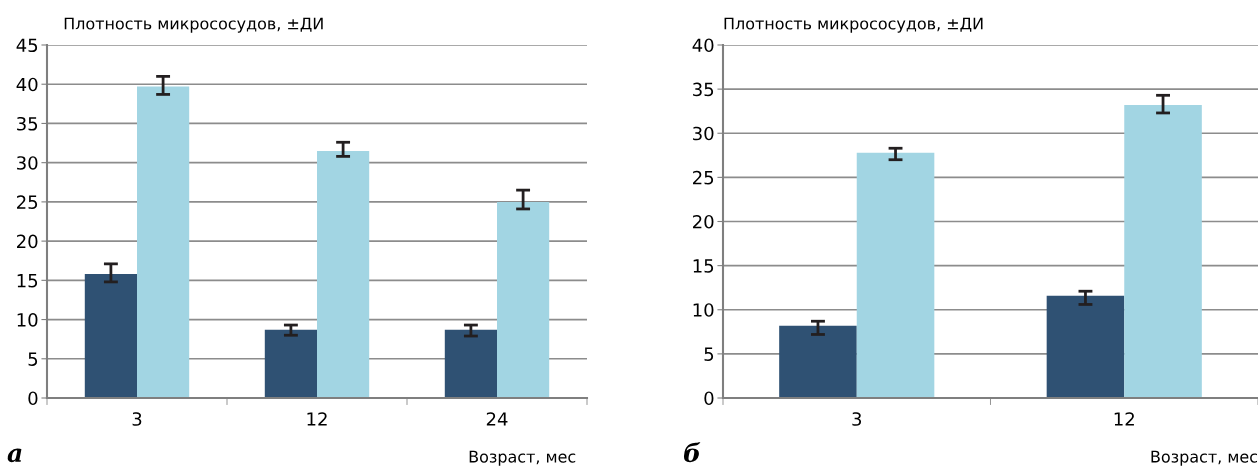 The width and height of the screenshot is (1258, 473). I want to click on y-tick-label: 45, so click(27, 45).